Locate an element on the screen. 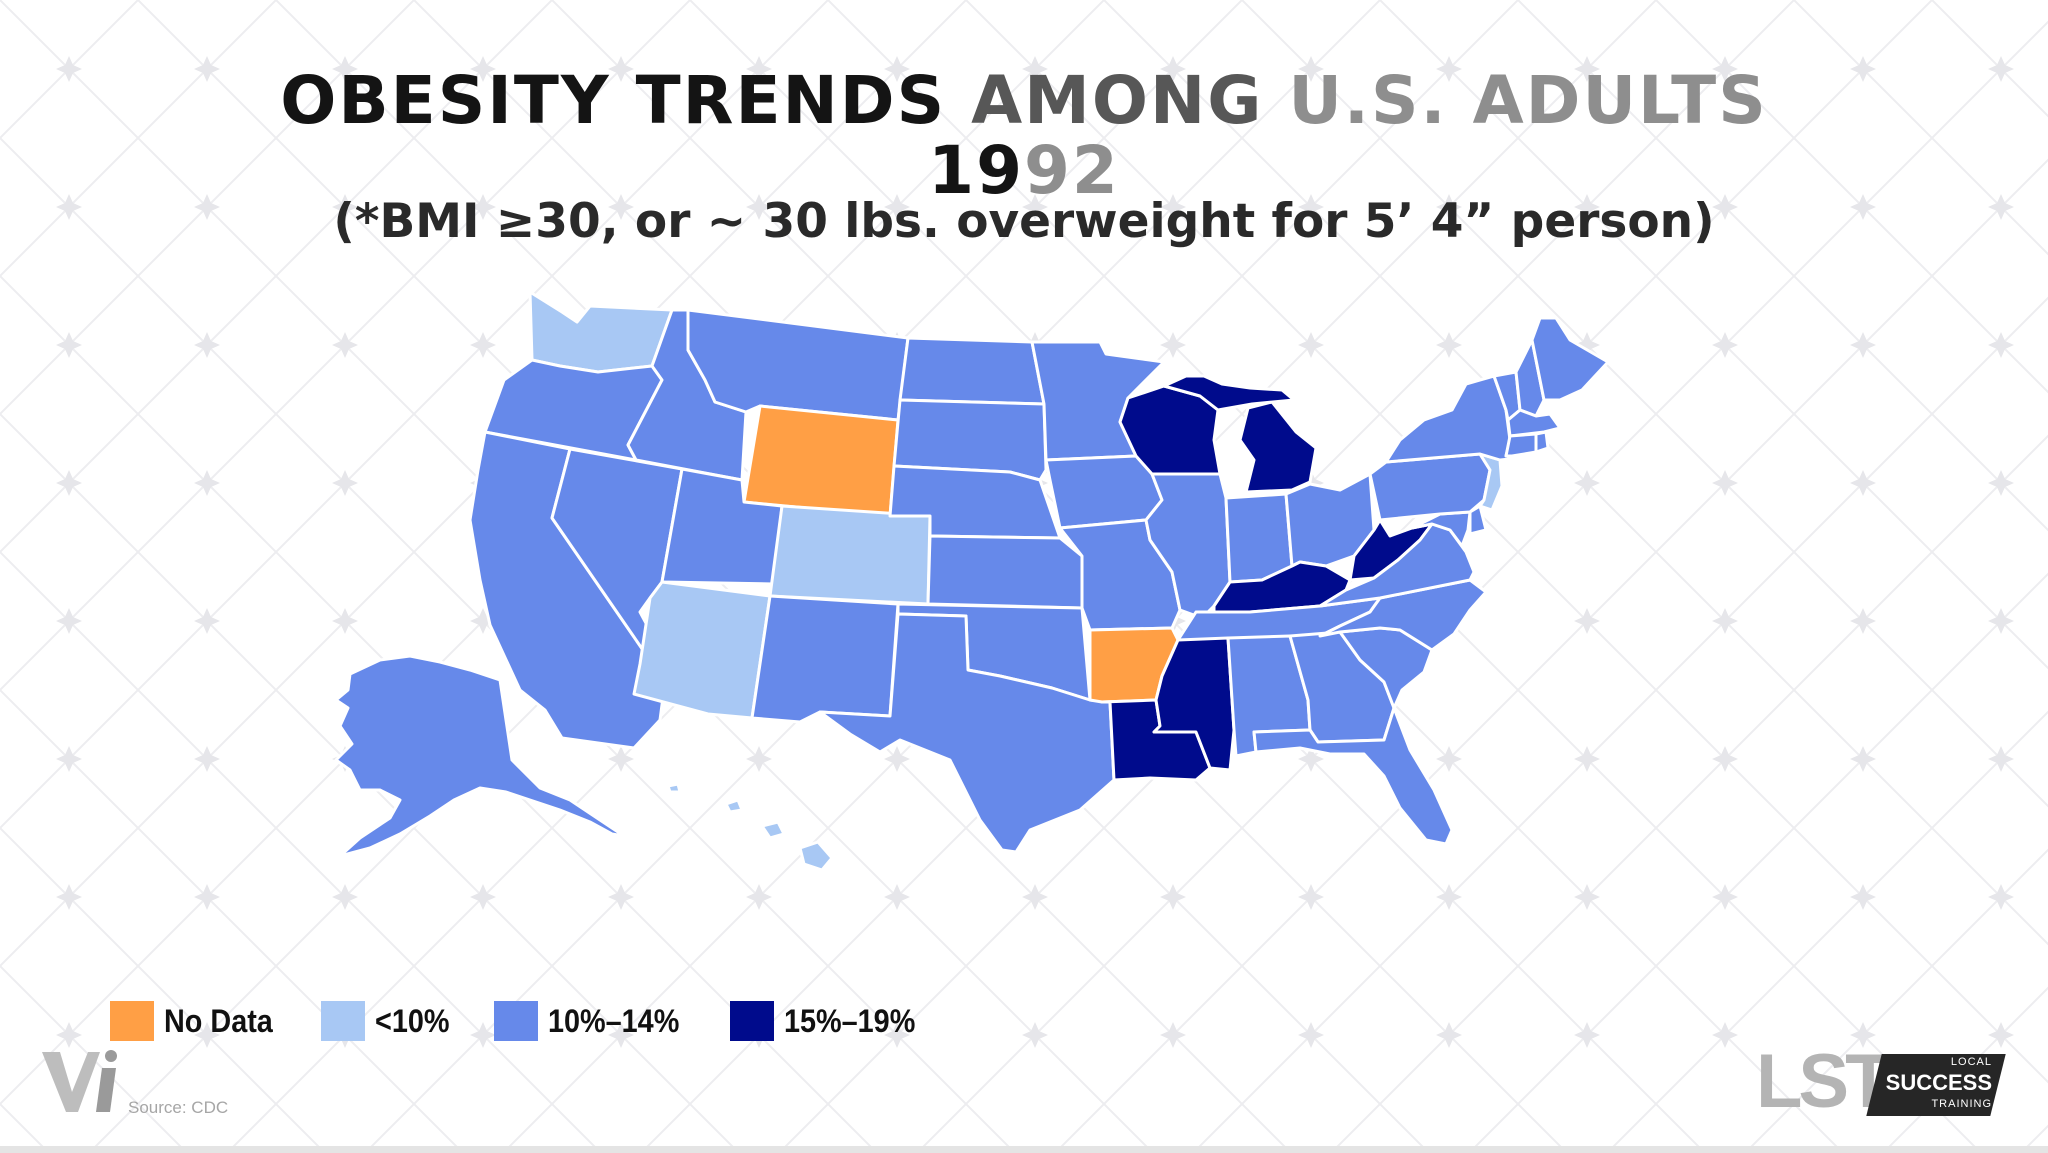  state-indiana is located at coordinates (1259, 538).